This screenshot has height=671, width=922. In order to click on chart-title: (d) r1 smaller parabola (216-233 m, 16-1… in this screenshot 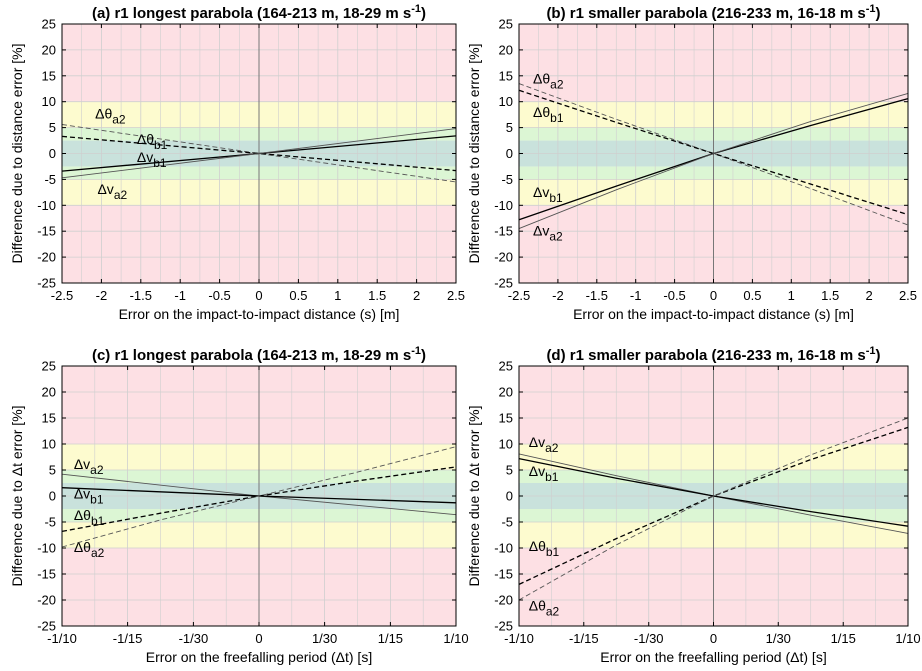, I will do `click(713, 354)`.